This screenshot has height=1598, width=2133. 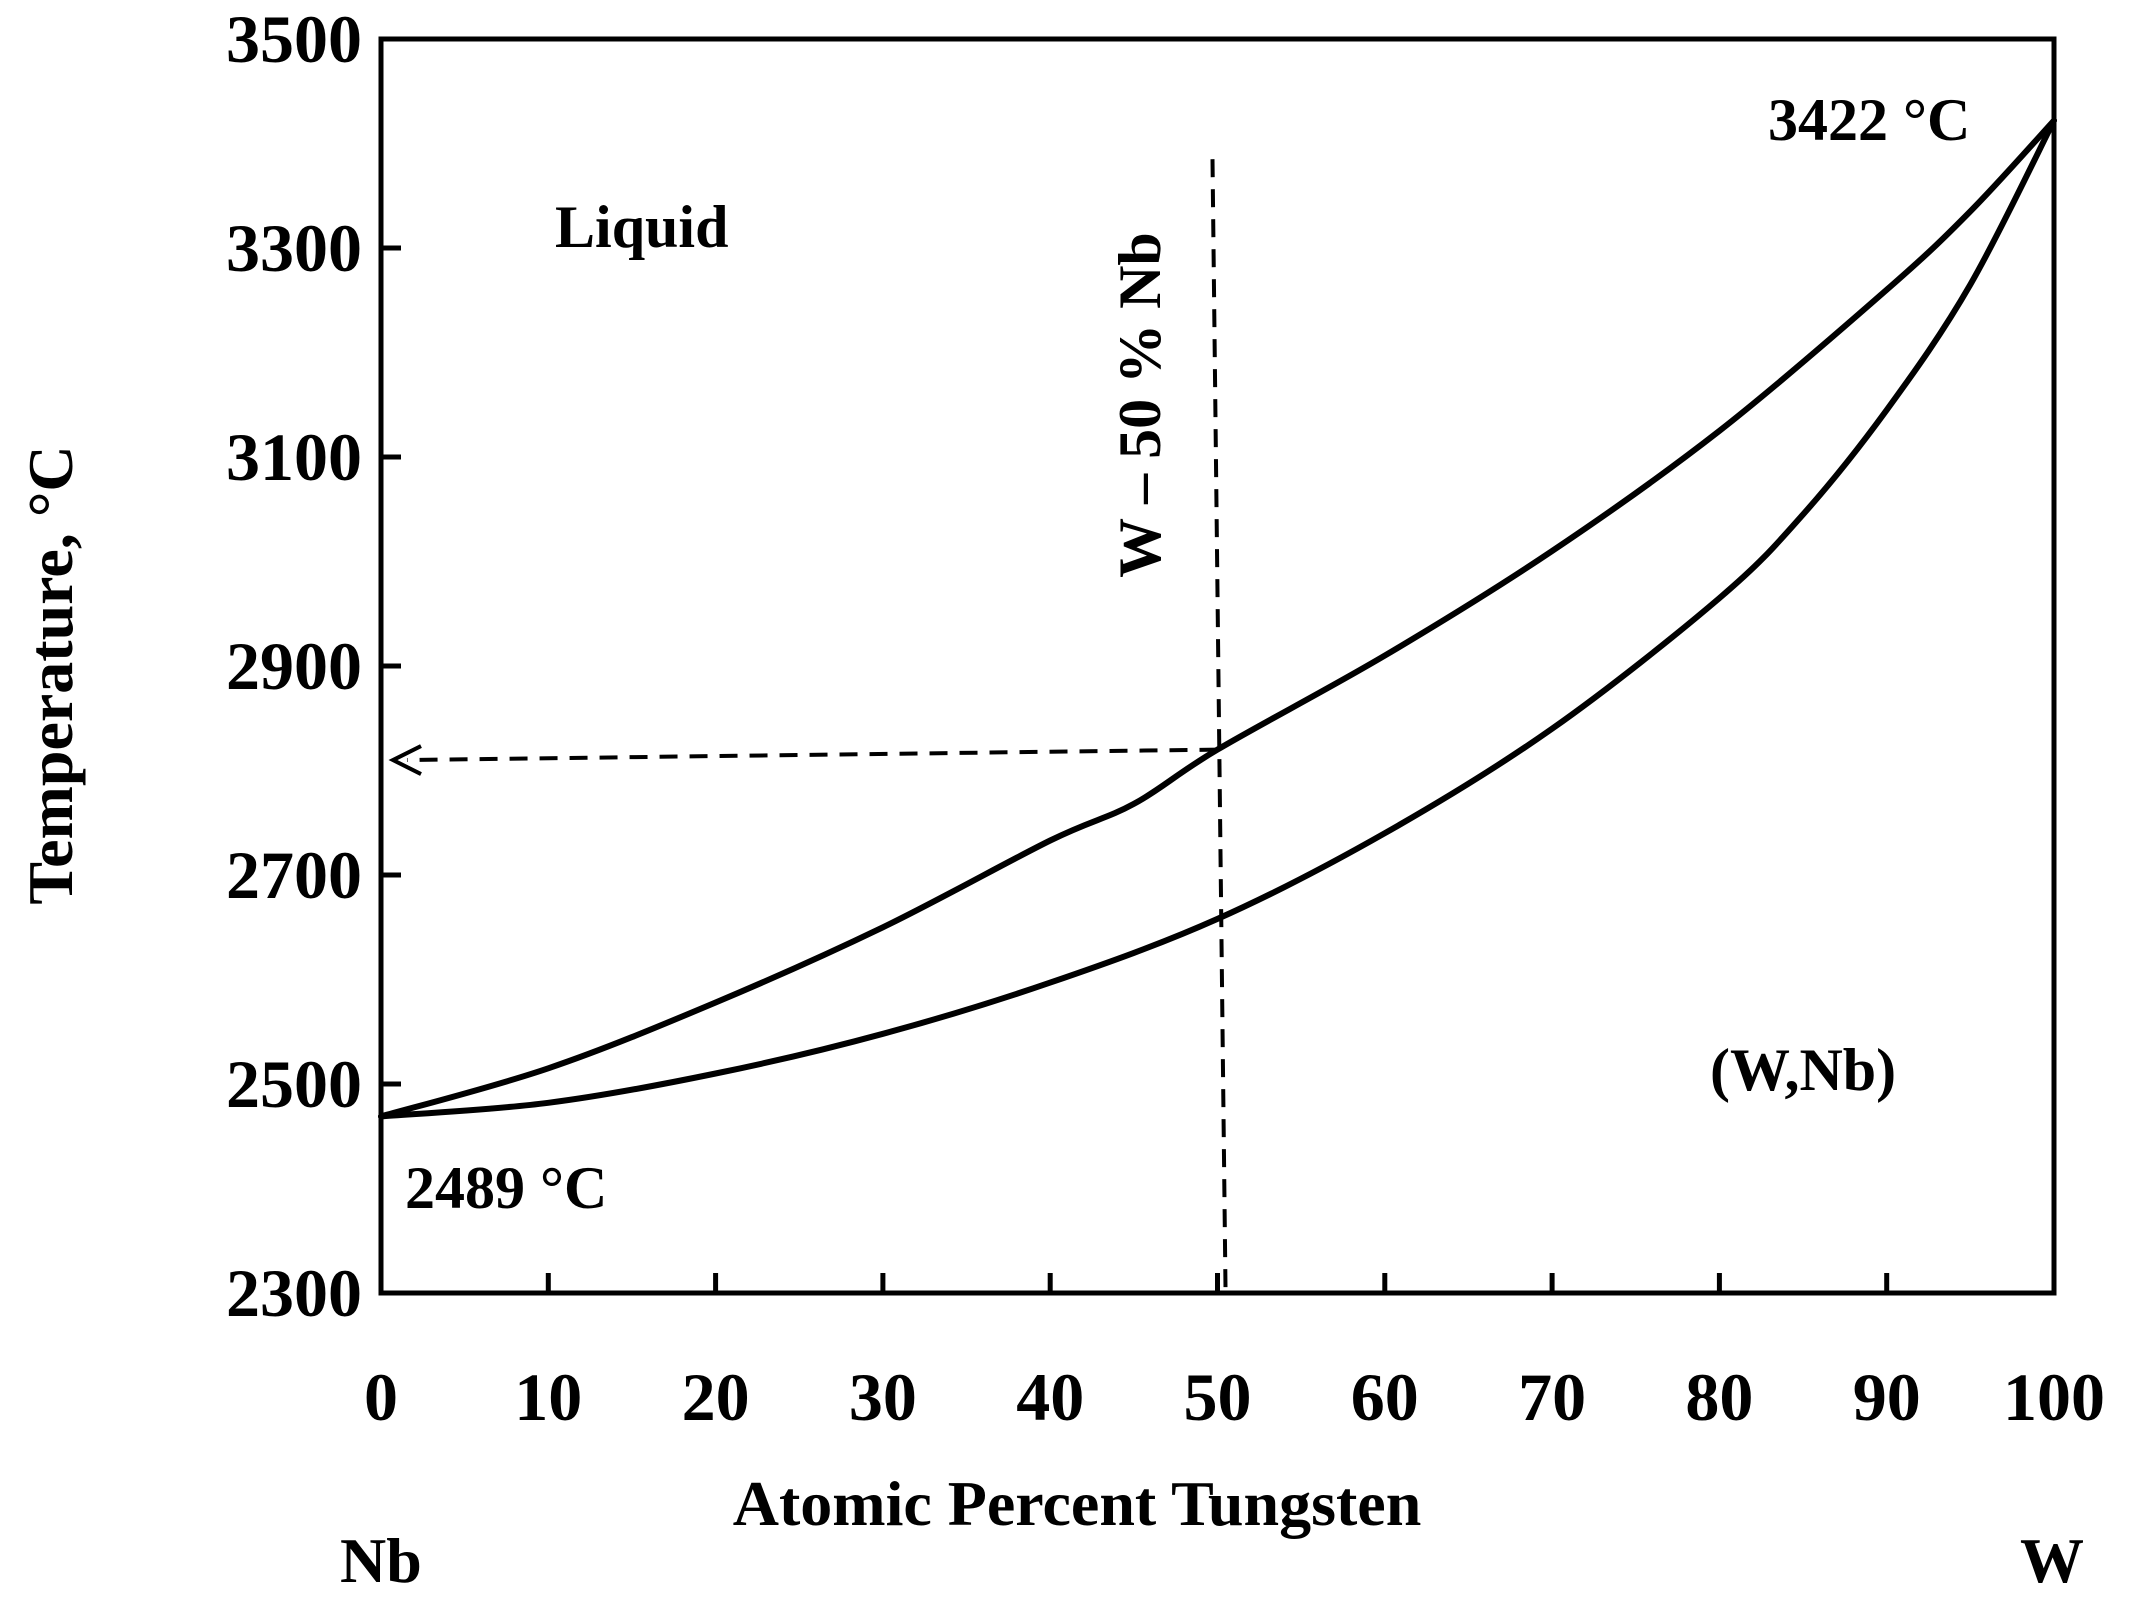 What do you see at coordinates (1385, 1397) in the screenshot?
I see `x-tick-label: 60` at bounding box center [1385, 1397].